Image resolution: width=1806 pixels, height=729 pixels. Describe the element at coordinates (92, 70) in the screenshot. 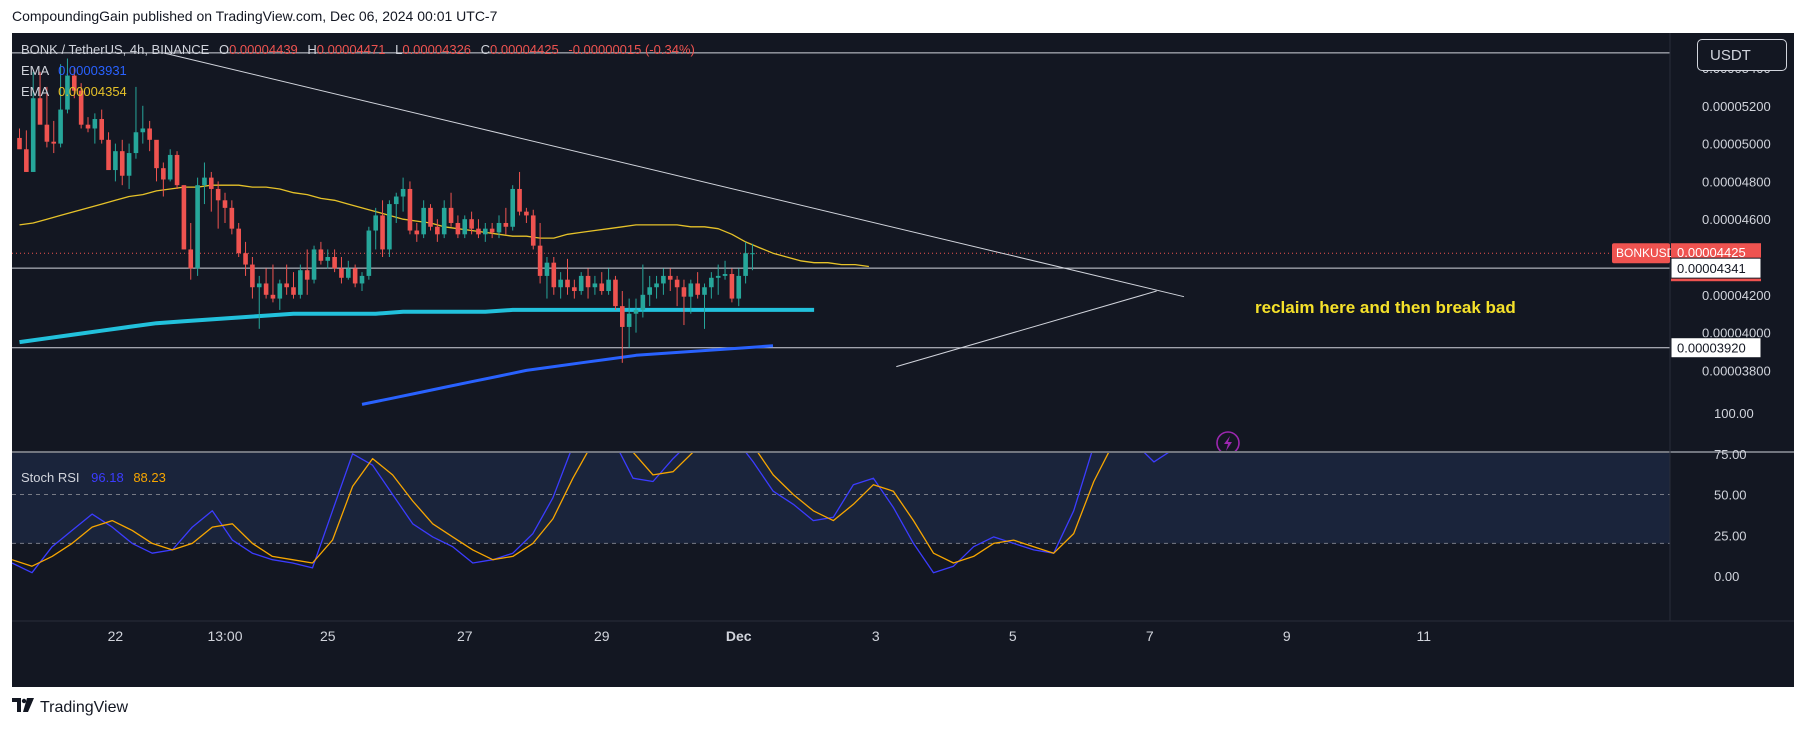

I see `ema1-value: 0.00003931` at that location.